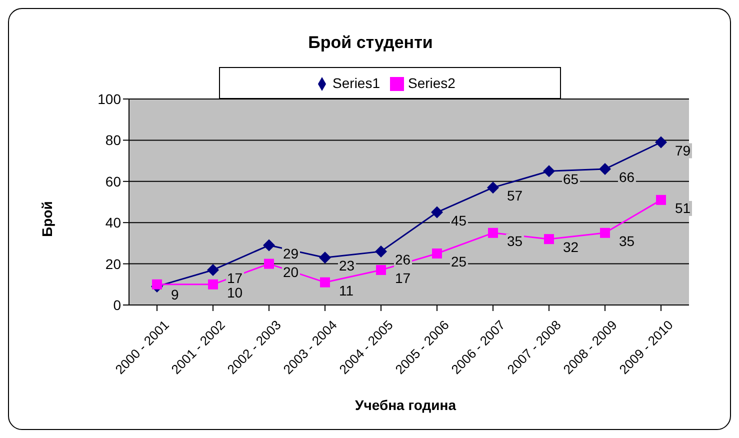 Image resolution: width=739 pixels, height=438 pixels. Describe the element at coordinates (113, 222) in the screenshot. I see `y-tick-label: 40` at that location.